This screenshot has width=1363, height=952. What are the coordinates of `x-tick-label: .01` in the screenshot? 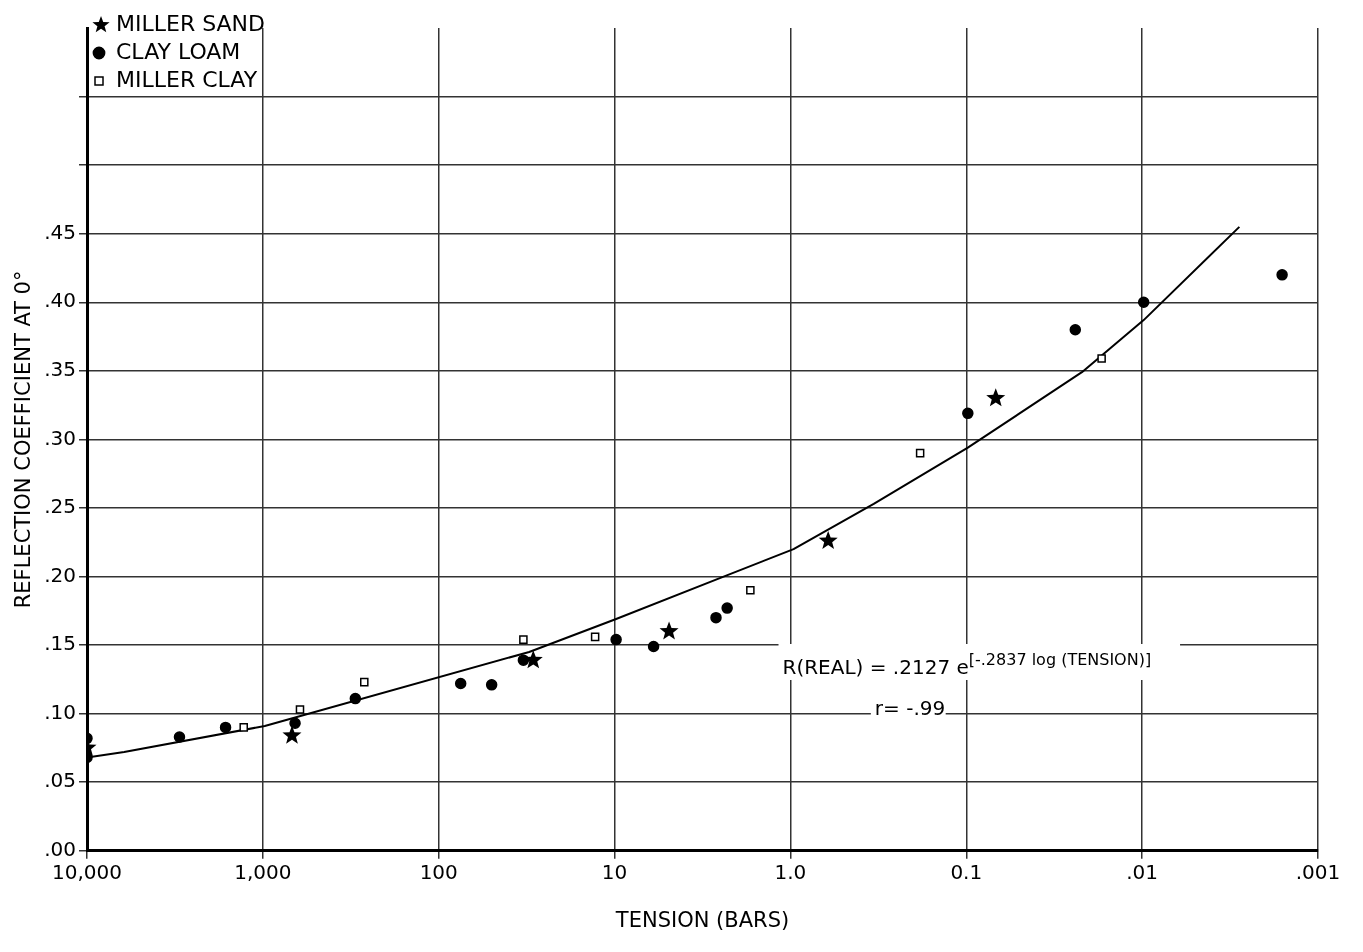 It's located at (1142, 872).